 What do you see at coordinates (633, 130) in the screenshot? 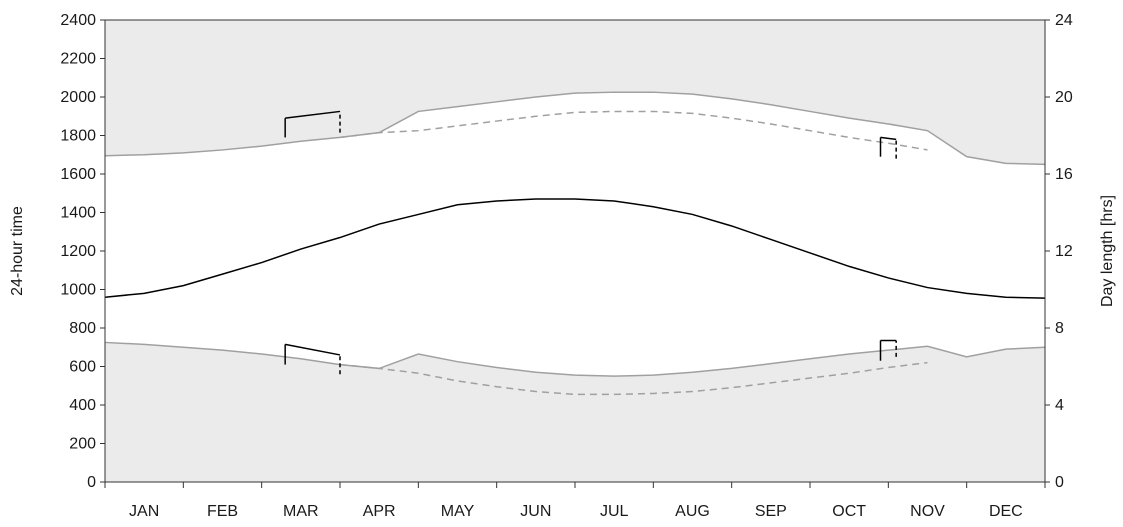
I see `series-line-sunset_standard_time` at bounding box center [633, 130].